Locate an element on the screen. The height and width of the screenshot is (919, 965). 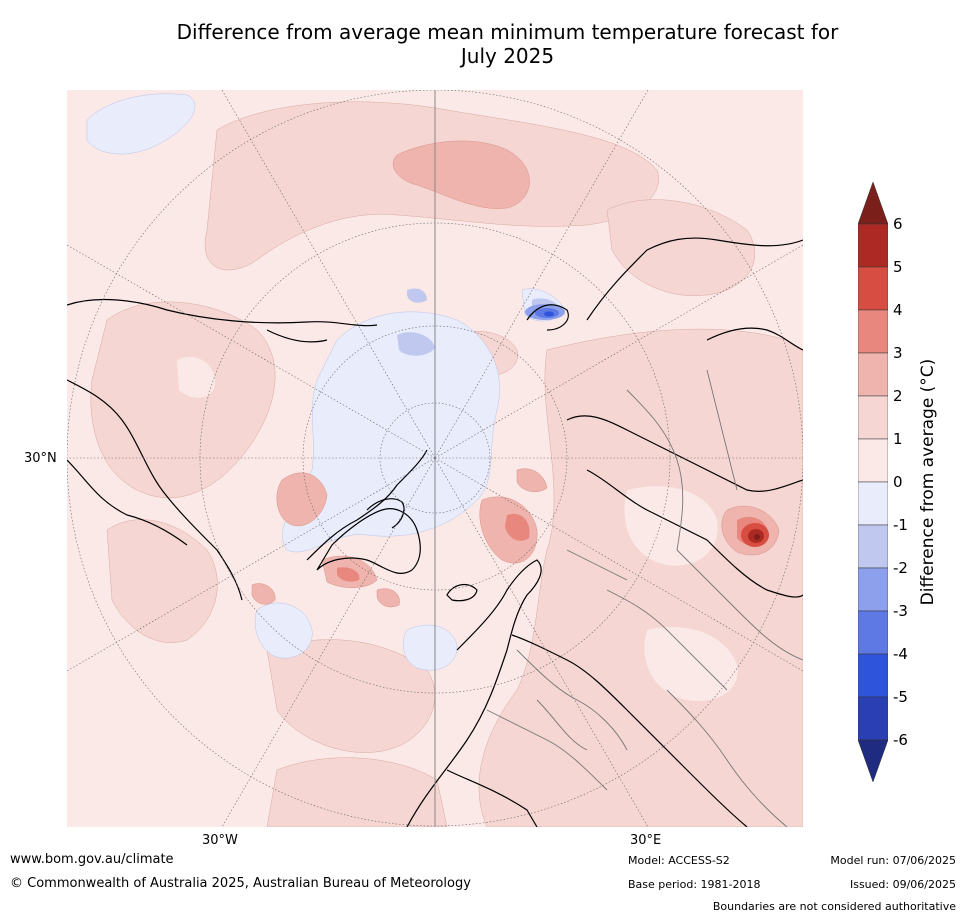
title-line-2: July 2025 is located at coordinates (507, 56).